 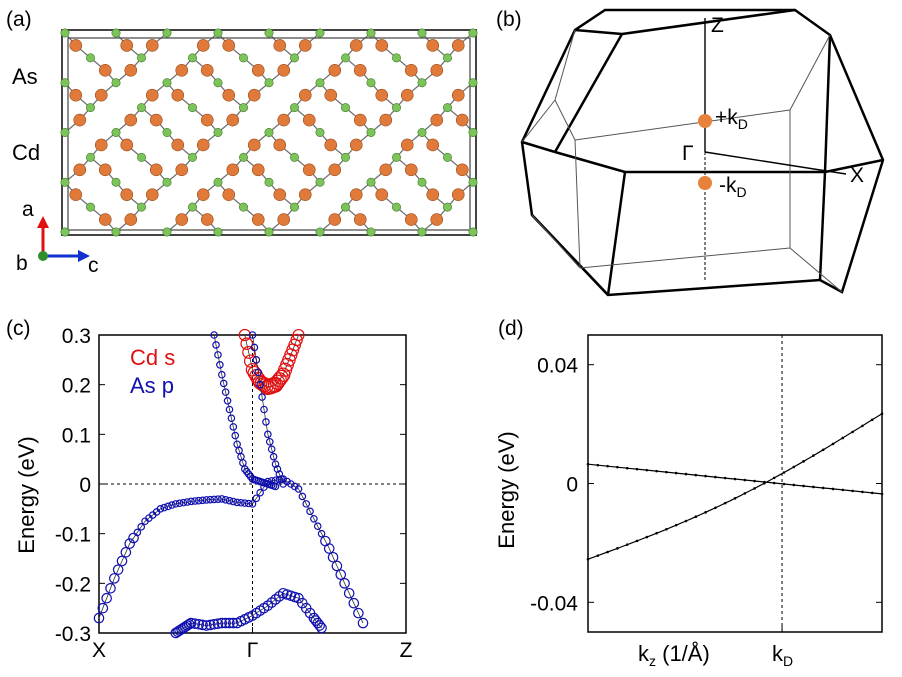 I want to click on label-minus-kd: -kD, so click(x=733, y=187).